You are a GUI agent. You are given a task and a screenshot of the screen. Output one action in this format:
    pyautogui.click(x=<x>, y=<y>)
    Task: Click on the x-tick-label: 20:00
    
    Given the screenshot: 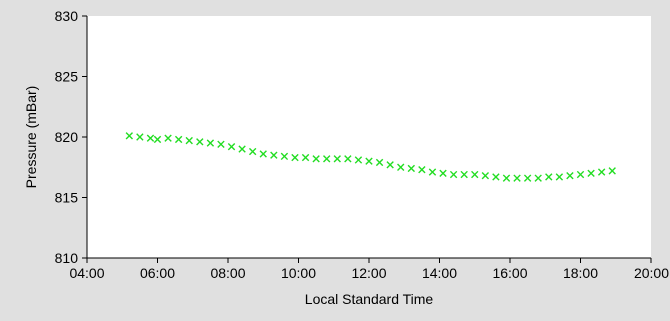 What is the action you would take?
    pyautogui.click(x=651, y=273)
    